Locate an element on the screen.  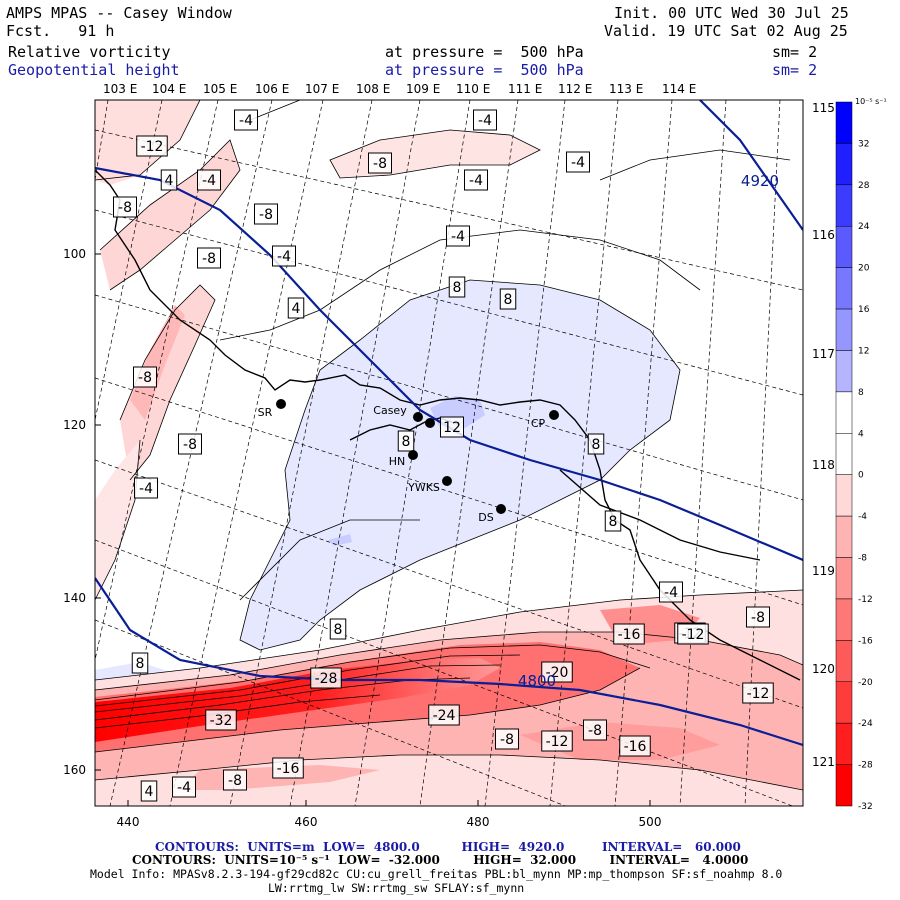
vorticity-label-text: -24 is located at coordinates (444, 716).